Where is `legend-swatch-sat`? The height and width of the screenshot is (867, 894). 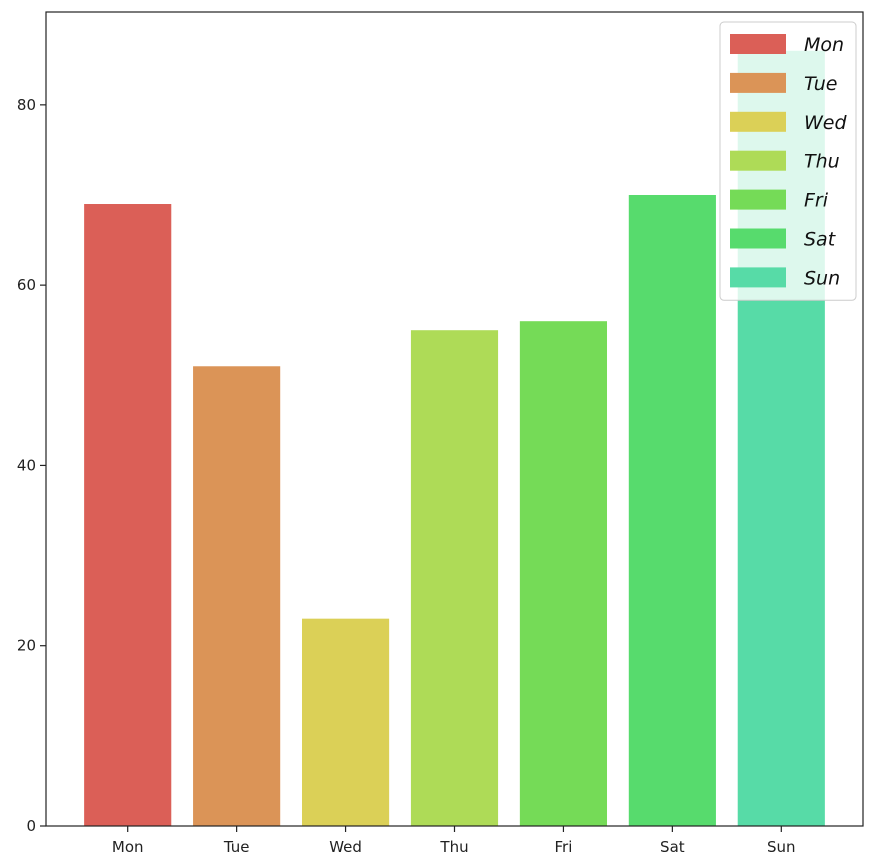 legend-swatch-sat is located at coordinates (758, 238).